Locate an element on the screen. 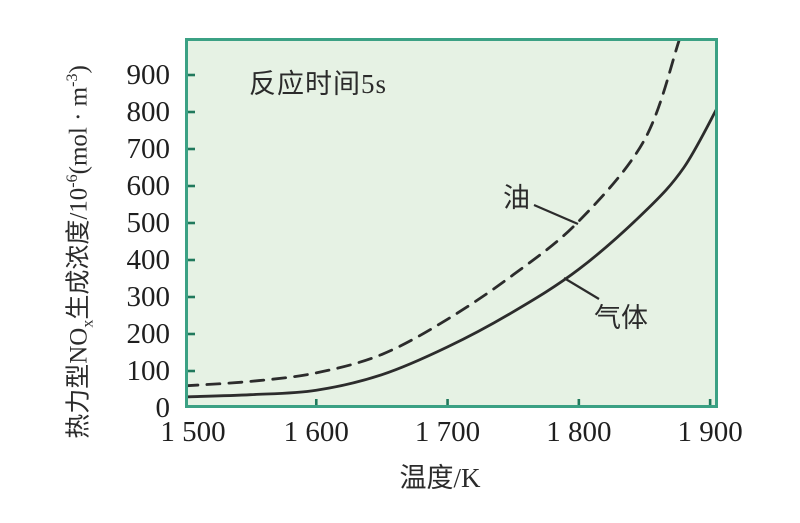 Image resolution: width=800 pixels, height=523 pixels. x-tick-label: 1 700 is located at coordinates (447, 432).